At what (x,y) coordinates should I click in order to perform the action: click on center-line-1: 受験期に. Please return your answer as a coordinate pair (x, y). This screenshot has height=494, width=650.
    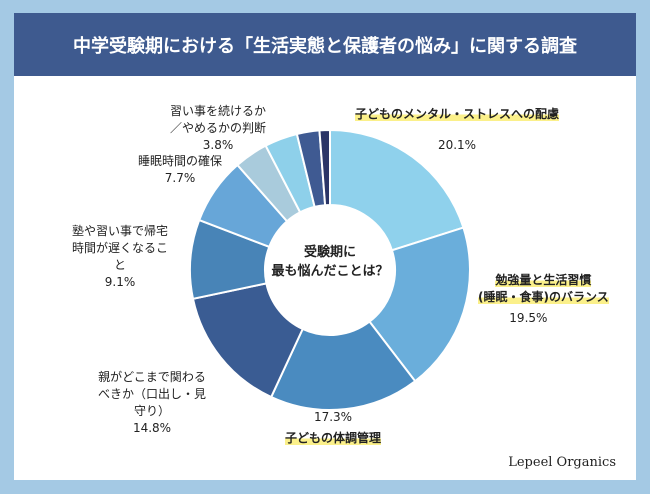
    Looking at the image, I should click on (329, 252).